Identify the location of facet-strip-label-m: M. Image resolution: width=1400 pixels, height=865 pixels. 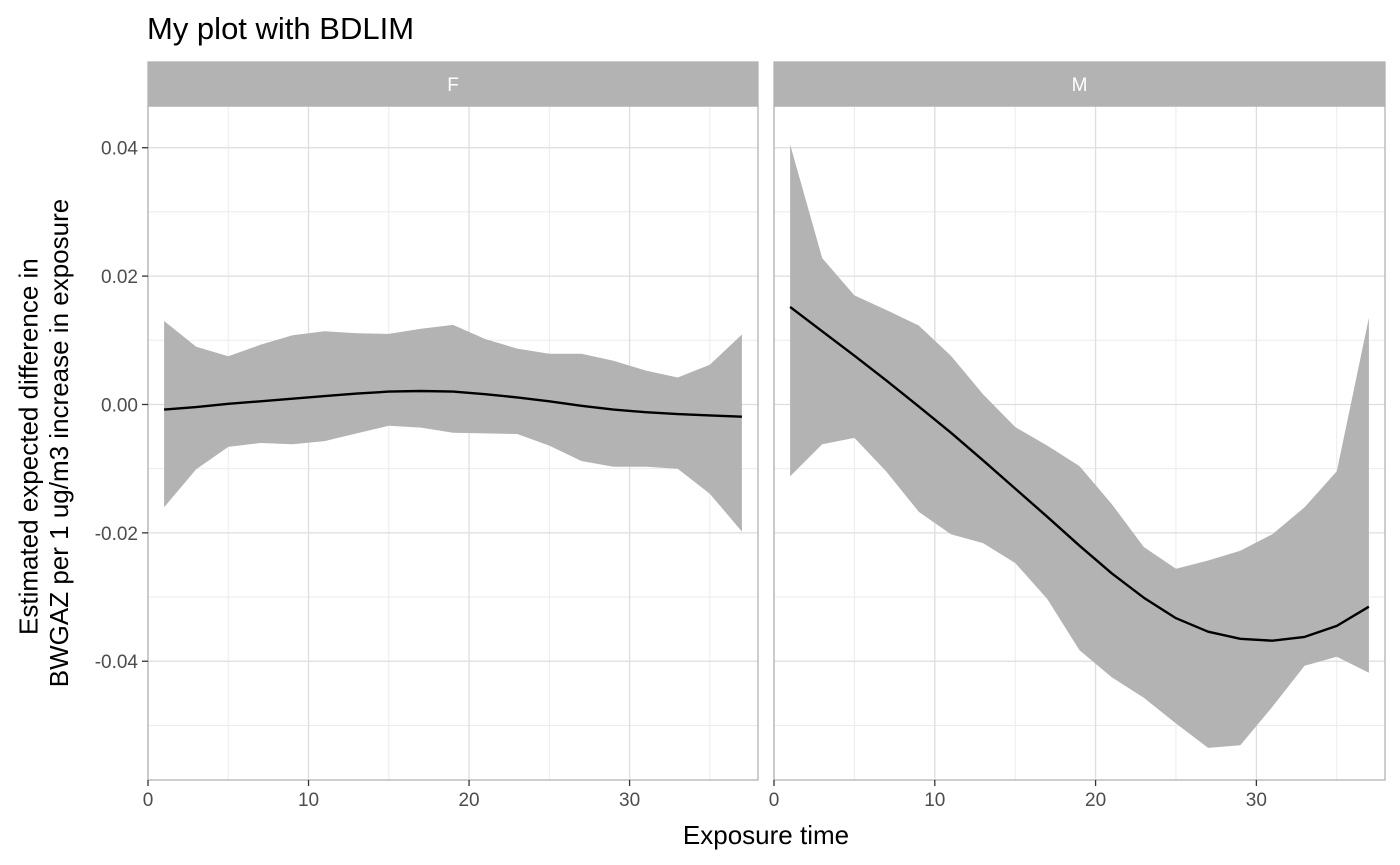
(1080, 85).